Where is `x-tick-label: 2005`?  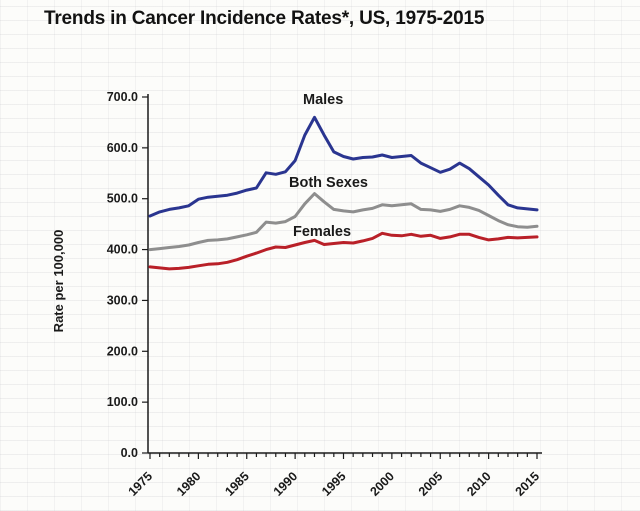
x-tick-label: 2005 is located at coordinates (431, 484).